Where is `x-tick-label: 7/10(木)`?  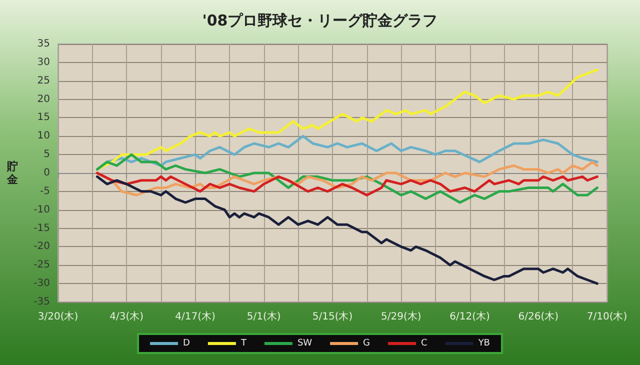
x-tick-label: 7/10(木) is located at coordinates (607, 316).